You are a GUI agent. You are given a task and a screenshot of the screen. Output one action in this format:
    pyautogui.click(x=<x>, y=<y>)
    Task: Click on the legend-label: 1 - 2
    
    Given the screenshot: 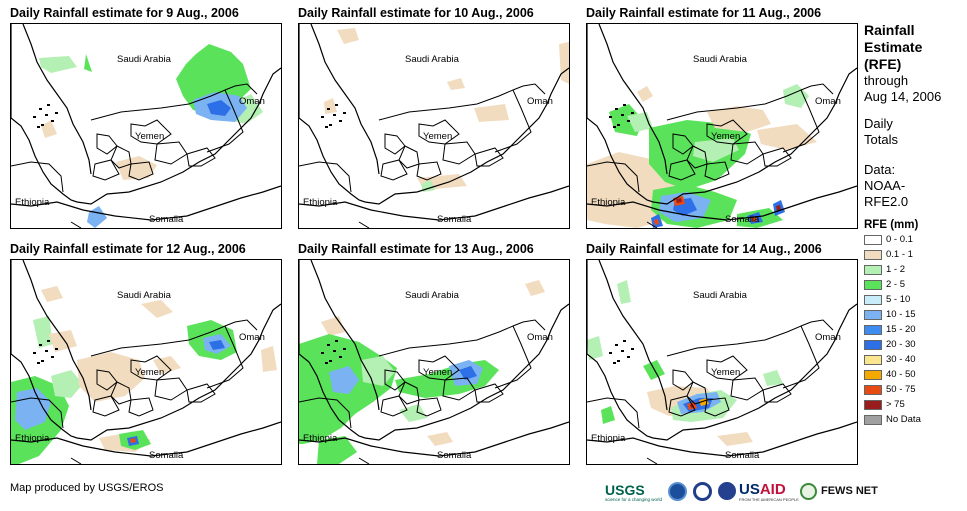 What is the action you would take?
    pyautogui.click(x=896, y=269)
    